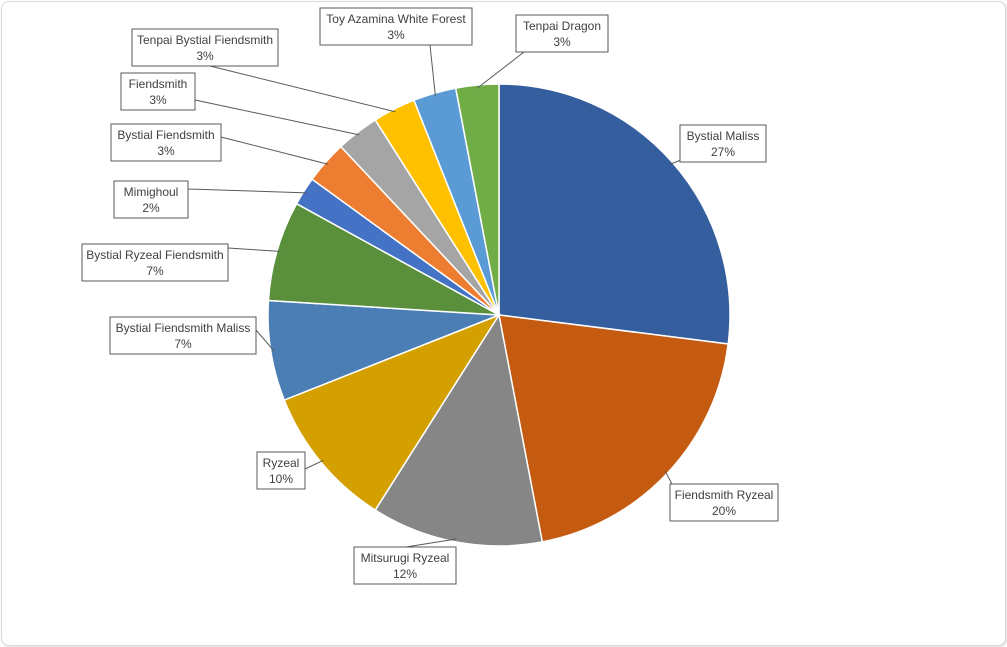 This screenshot has height=647, width=1007. What do you see at coordinates (675, 162) in the screenshot?
I see `leader-line-bystial-maliss` at bounding box center [675, 162].